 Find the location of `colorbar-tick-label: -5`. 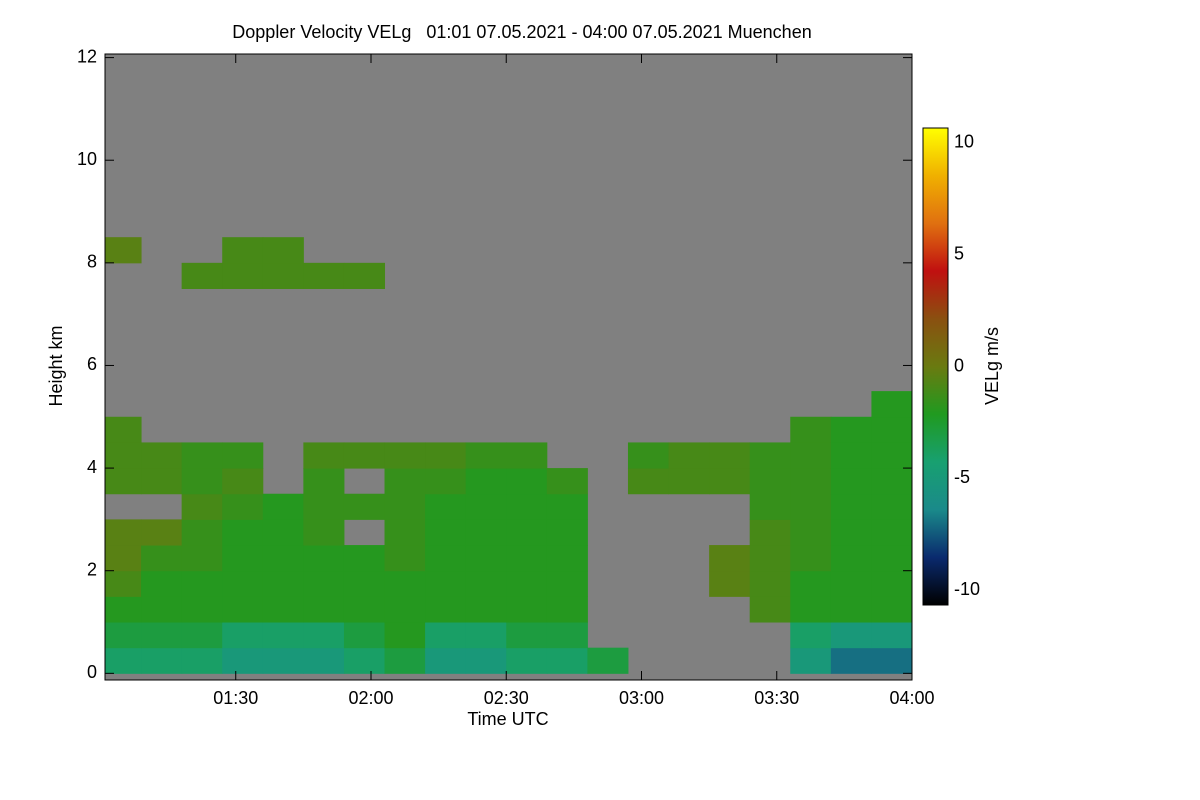

colorbar-tick-label: -5 is located at coordinates (962, 477).